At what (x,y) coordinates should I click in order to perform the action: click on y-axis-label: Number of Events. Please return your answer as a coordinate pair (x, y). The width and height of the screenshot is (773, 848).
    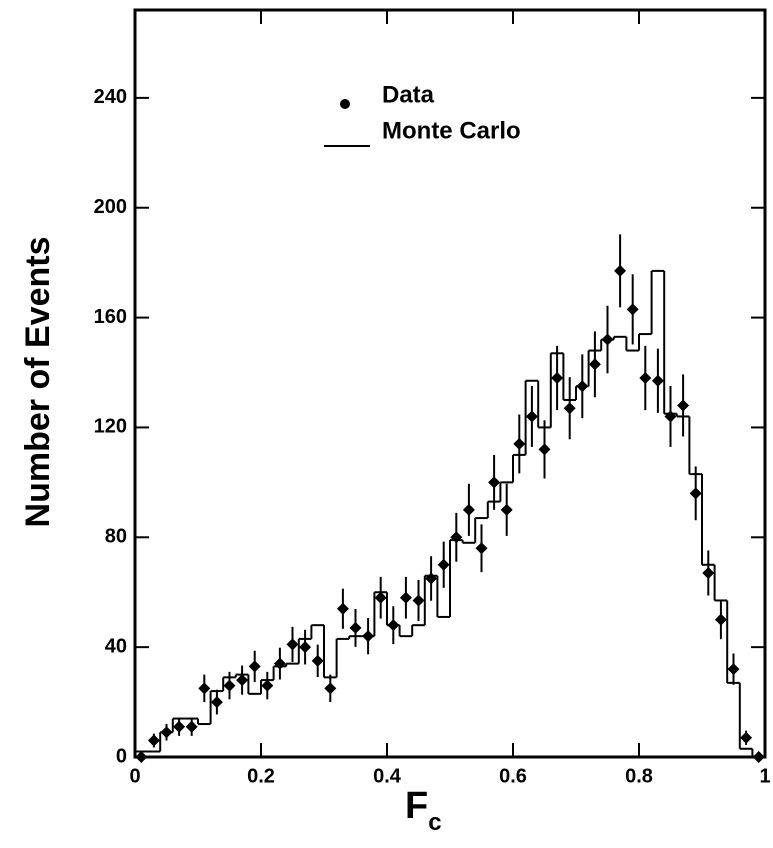
    Looking at the image, I should click on (38, 382).